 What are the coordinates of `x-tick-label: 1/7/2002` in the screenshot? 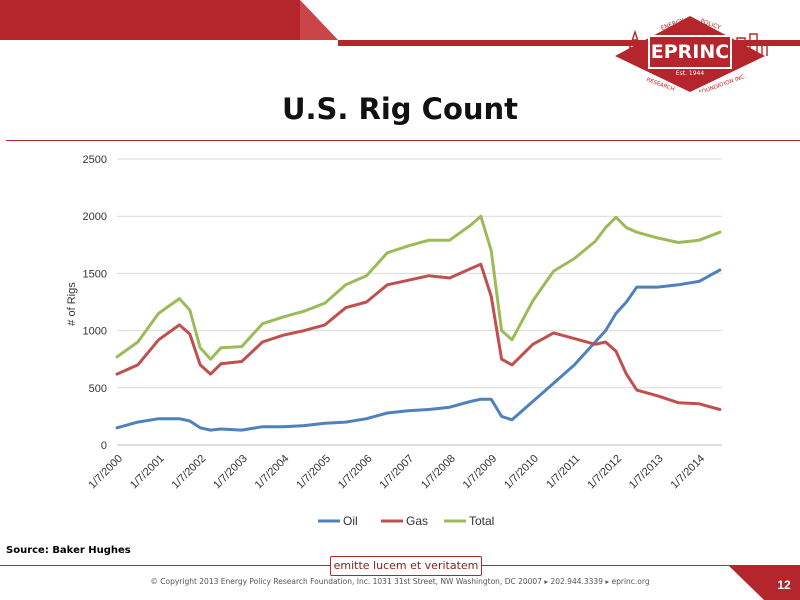 It's located at (189, 472).